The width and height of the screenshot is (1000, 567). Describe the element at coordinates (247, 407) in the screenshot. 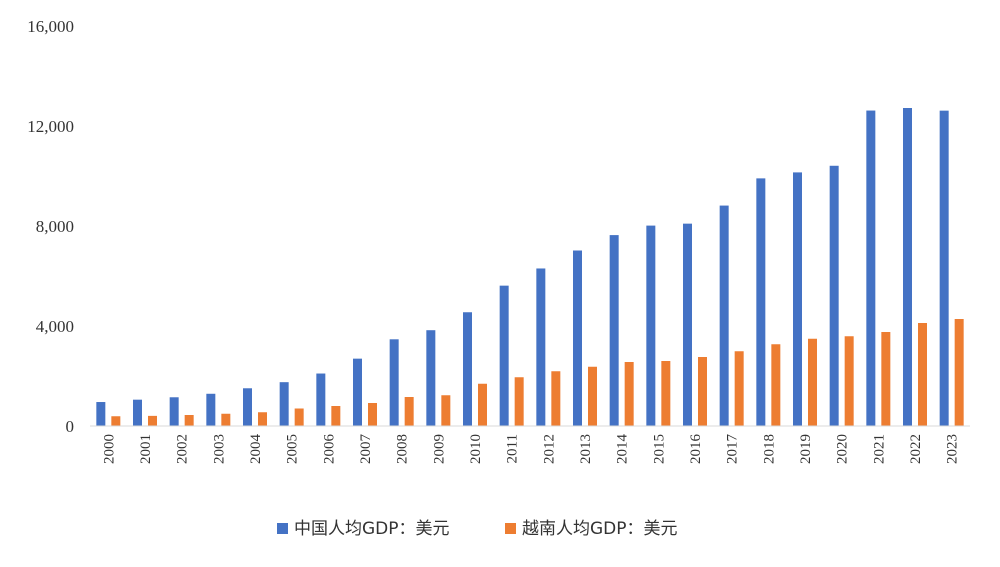

I see `bar-china-2004` at that location.